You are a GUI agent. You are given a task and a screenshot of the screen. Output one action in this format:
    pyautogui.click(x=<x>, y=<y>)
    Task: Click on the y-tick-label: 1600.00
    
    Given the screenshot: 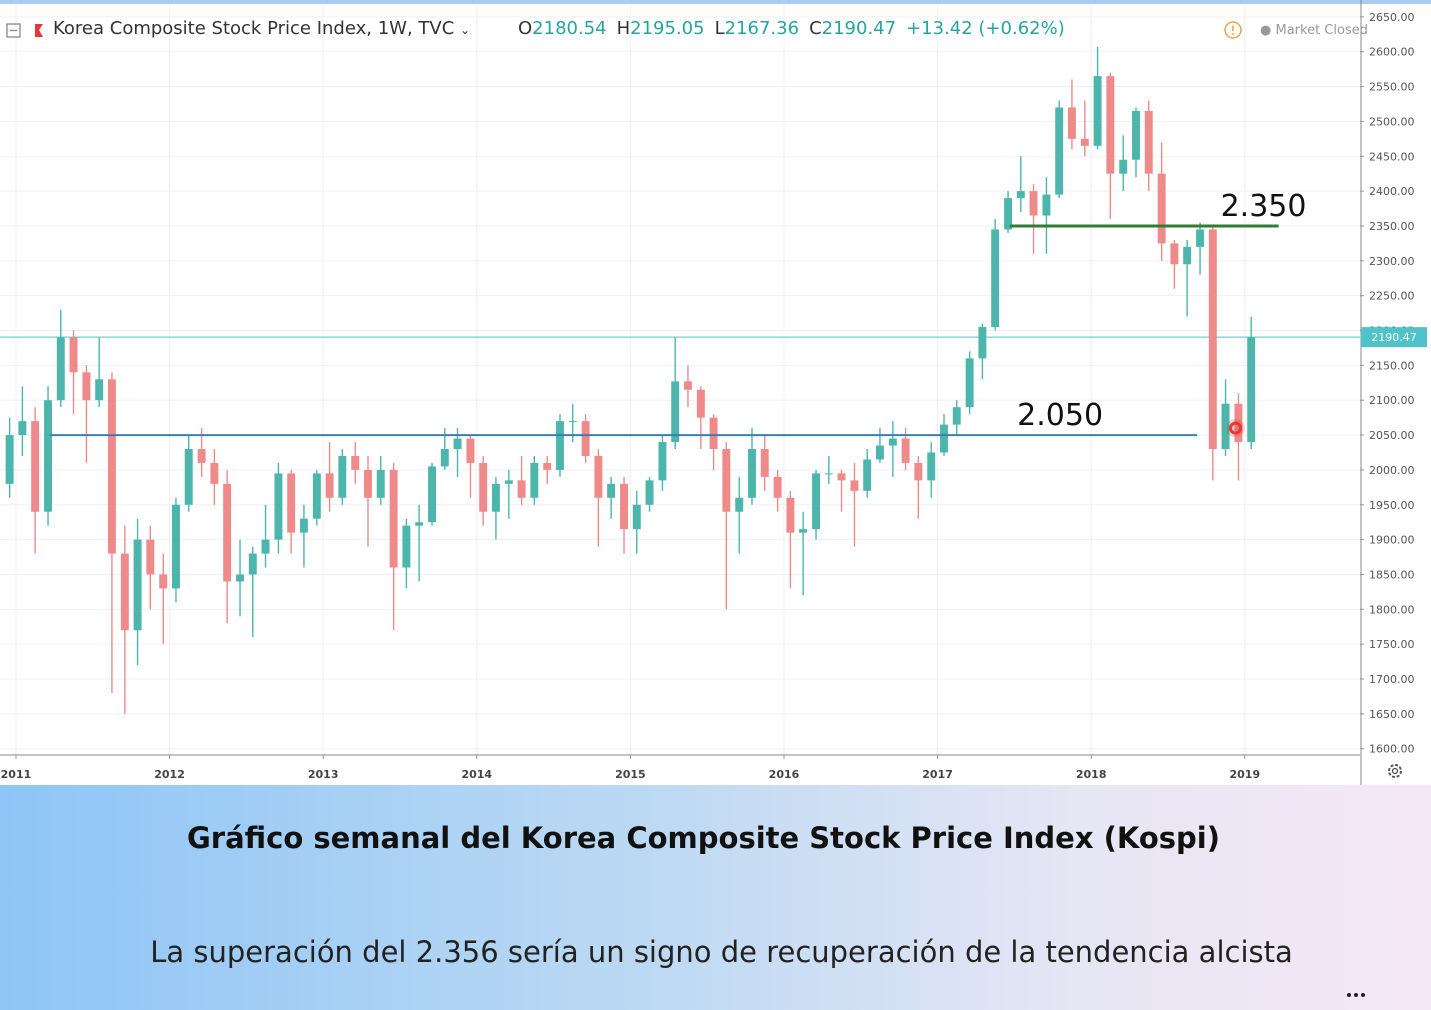 What is the action you would take?
    pyautogui.click(x=1392, y=749)
    